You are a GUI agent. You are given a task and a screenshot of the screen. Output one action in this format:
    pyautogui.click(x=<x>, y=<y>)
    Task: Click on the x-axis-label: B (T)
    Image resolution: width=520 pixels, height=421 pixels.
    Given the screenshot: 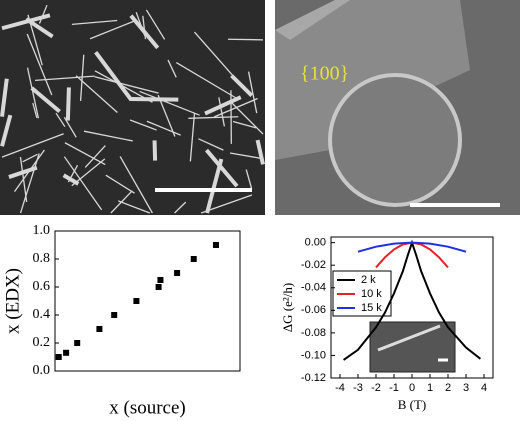 What is the action you would take?
    pyautogui.click(x=412, y=404)
    